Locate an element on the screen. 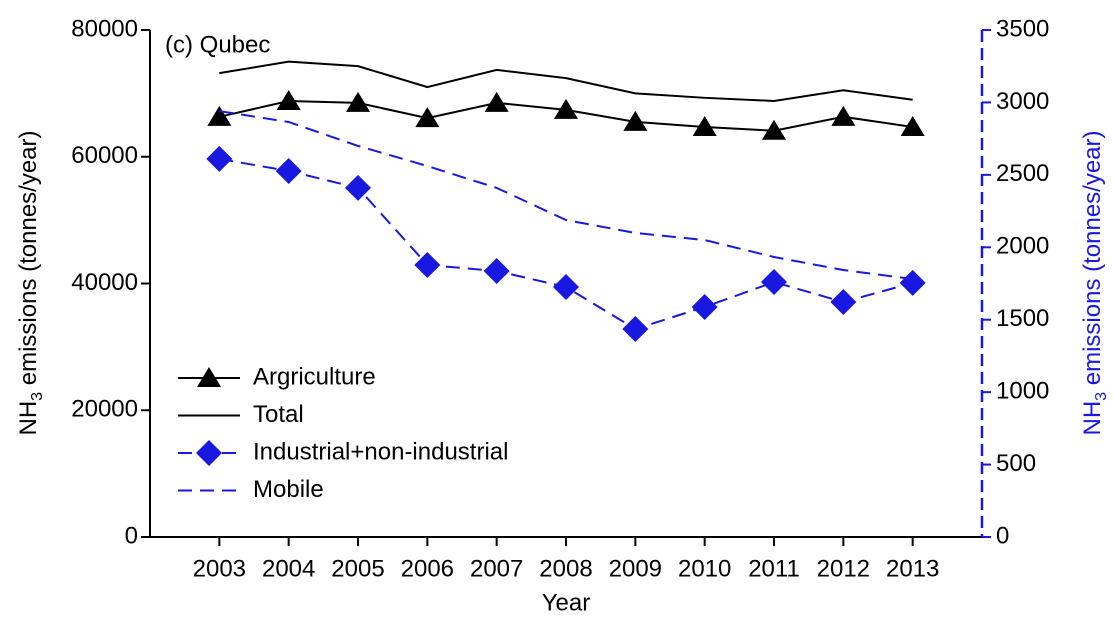  x-tick-label: 2008 is located at coordinates (565, 568).